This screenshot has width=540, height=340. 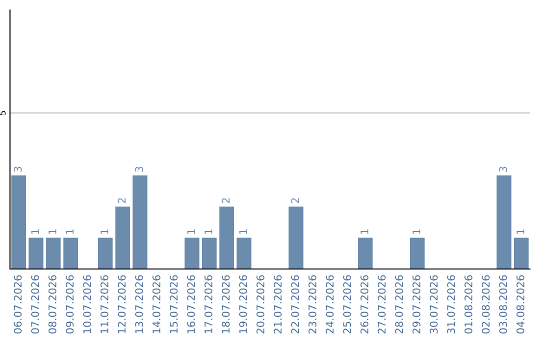 I want to click on x-tick-label: 09.07.2026, so click(x=70, y=304).